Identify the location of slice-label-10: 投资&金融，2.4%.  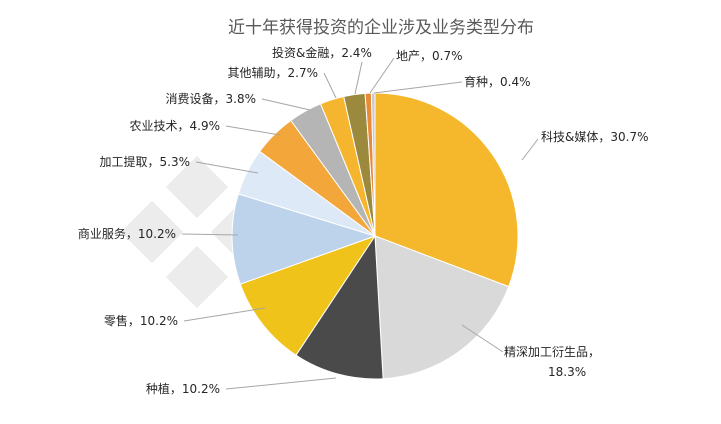
(322, 52).